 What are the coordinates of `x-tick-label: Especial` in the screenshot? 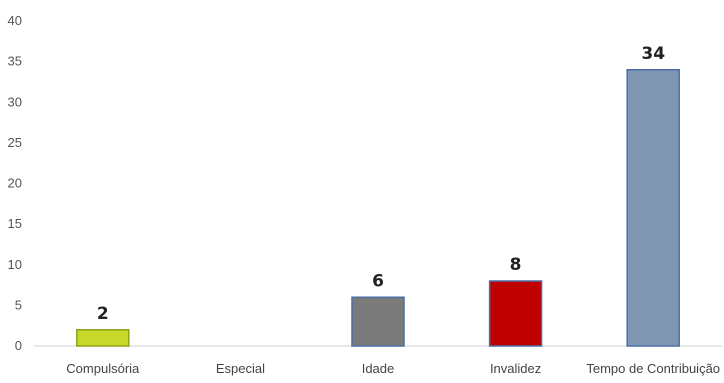 It's located at (240, 368).